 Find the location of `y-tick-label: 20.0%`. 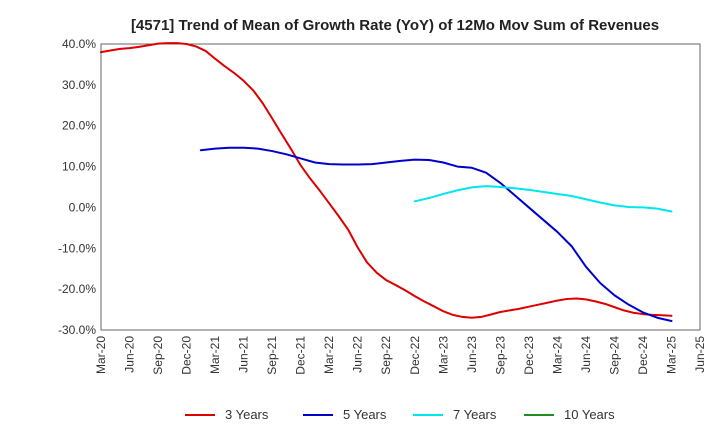

y-tick-label: 20.0% is located at coordinates (79, 126).